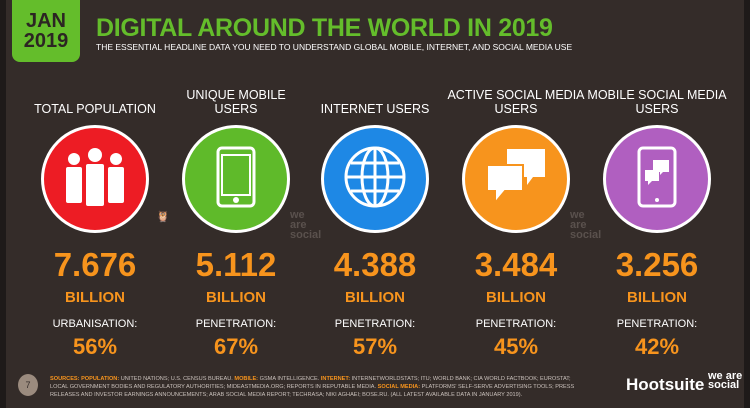 The width and height of the screenshot is (750, 408). What do you see at coordinates (657, 346) in the screenshot?
I see `stat-sub-value: 42%` at bounding box center [657, 346].